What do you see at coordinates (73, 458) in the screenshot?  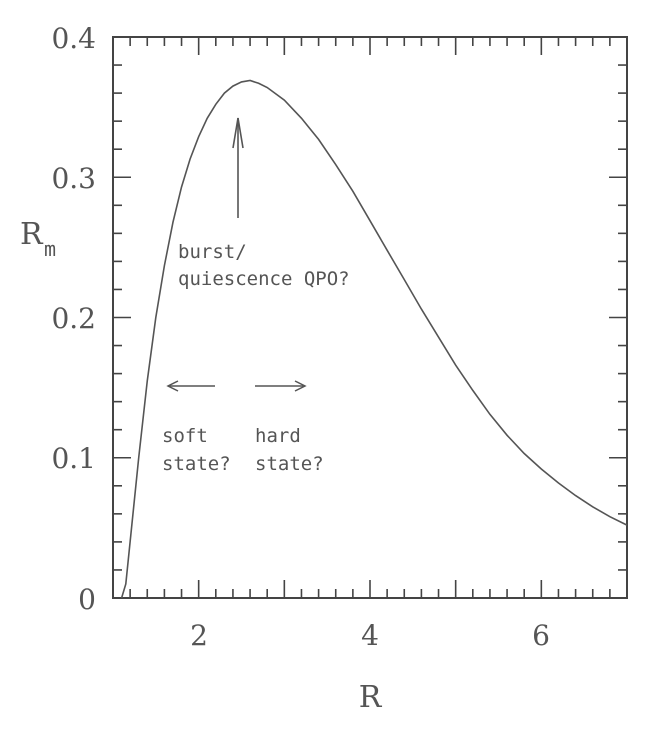 I see `y-tick-label: 0.1` at bounding box center [73, 458].